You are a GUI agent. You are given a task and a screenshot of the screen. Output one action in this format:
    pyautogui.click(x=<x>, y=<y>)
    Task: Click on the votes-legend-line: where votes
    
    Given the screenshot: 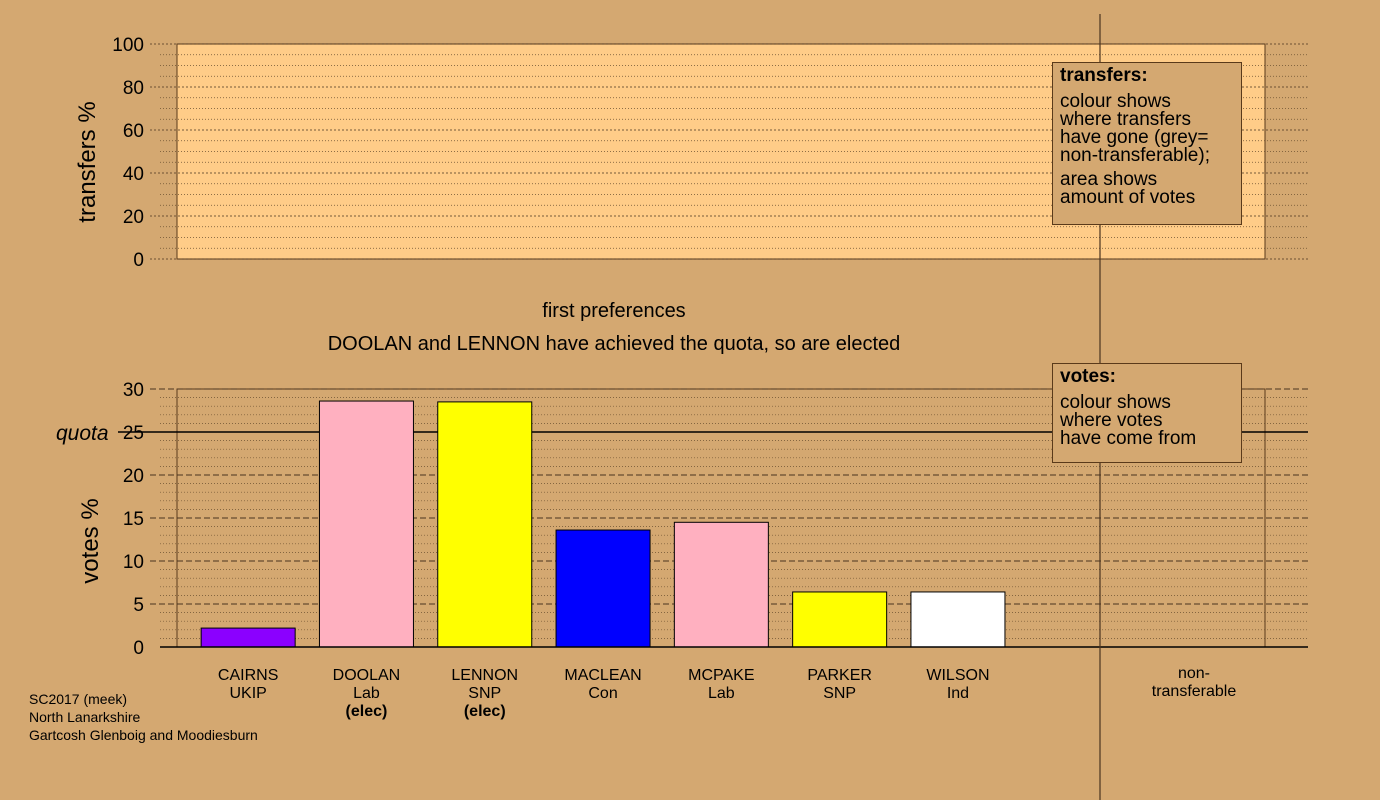 What is the action you would take?
    pyautogui.click(x=1111, y=420)
    